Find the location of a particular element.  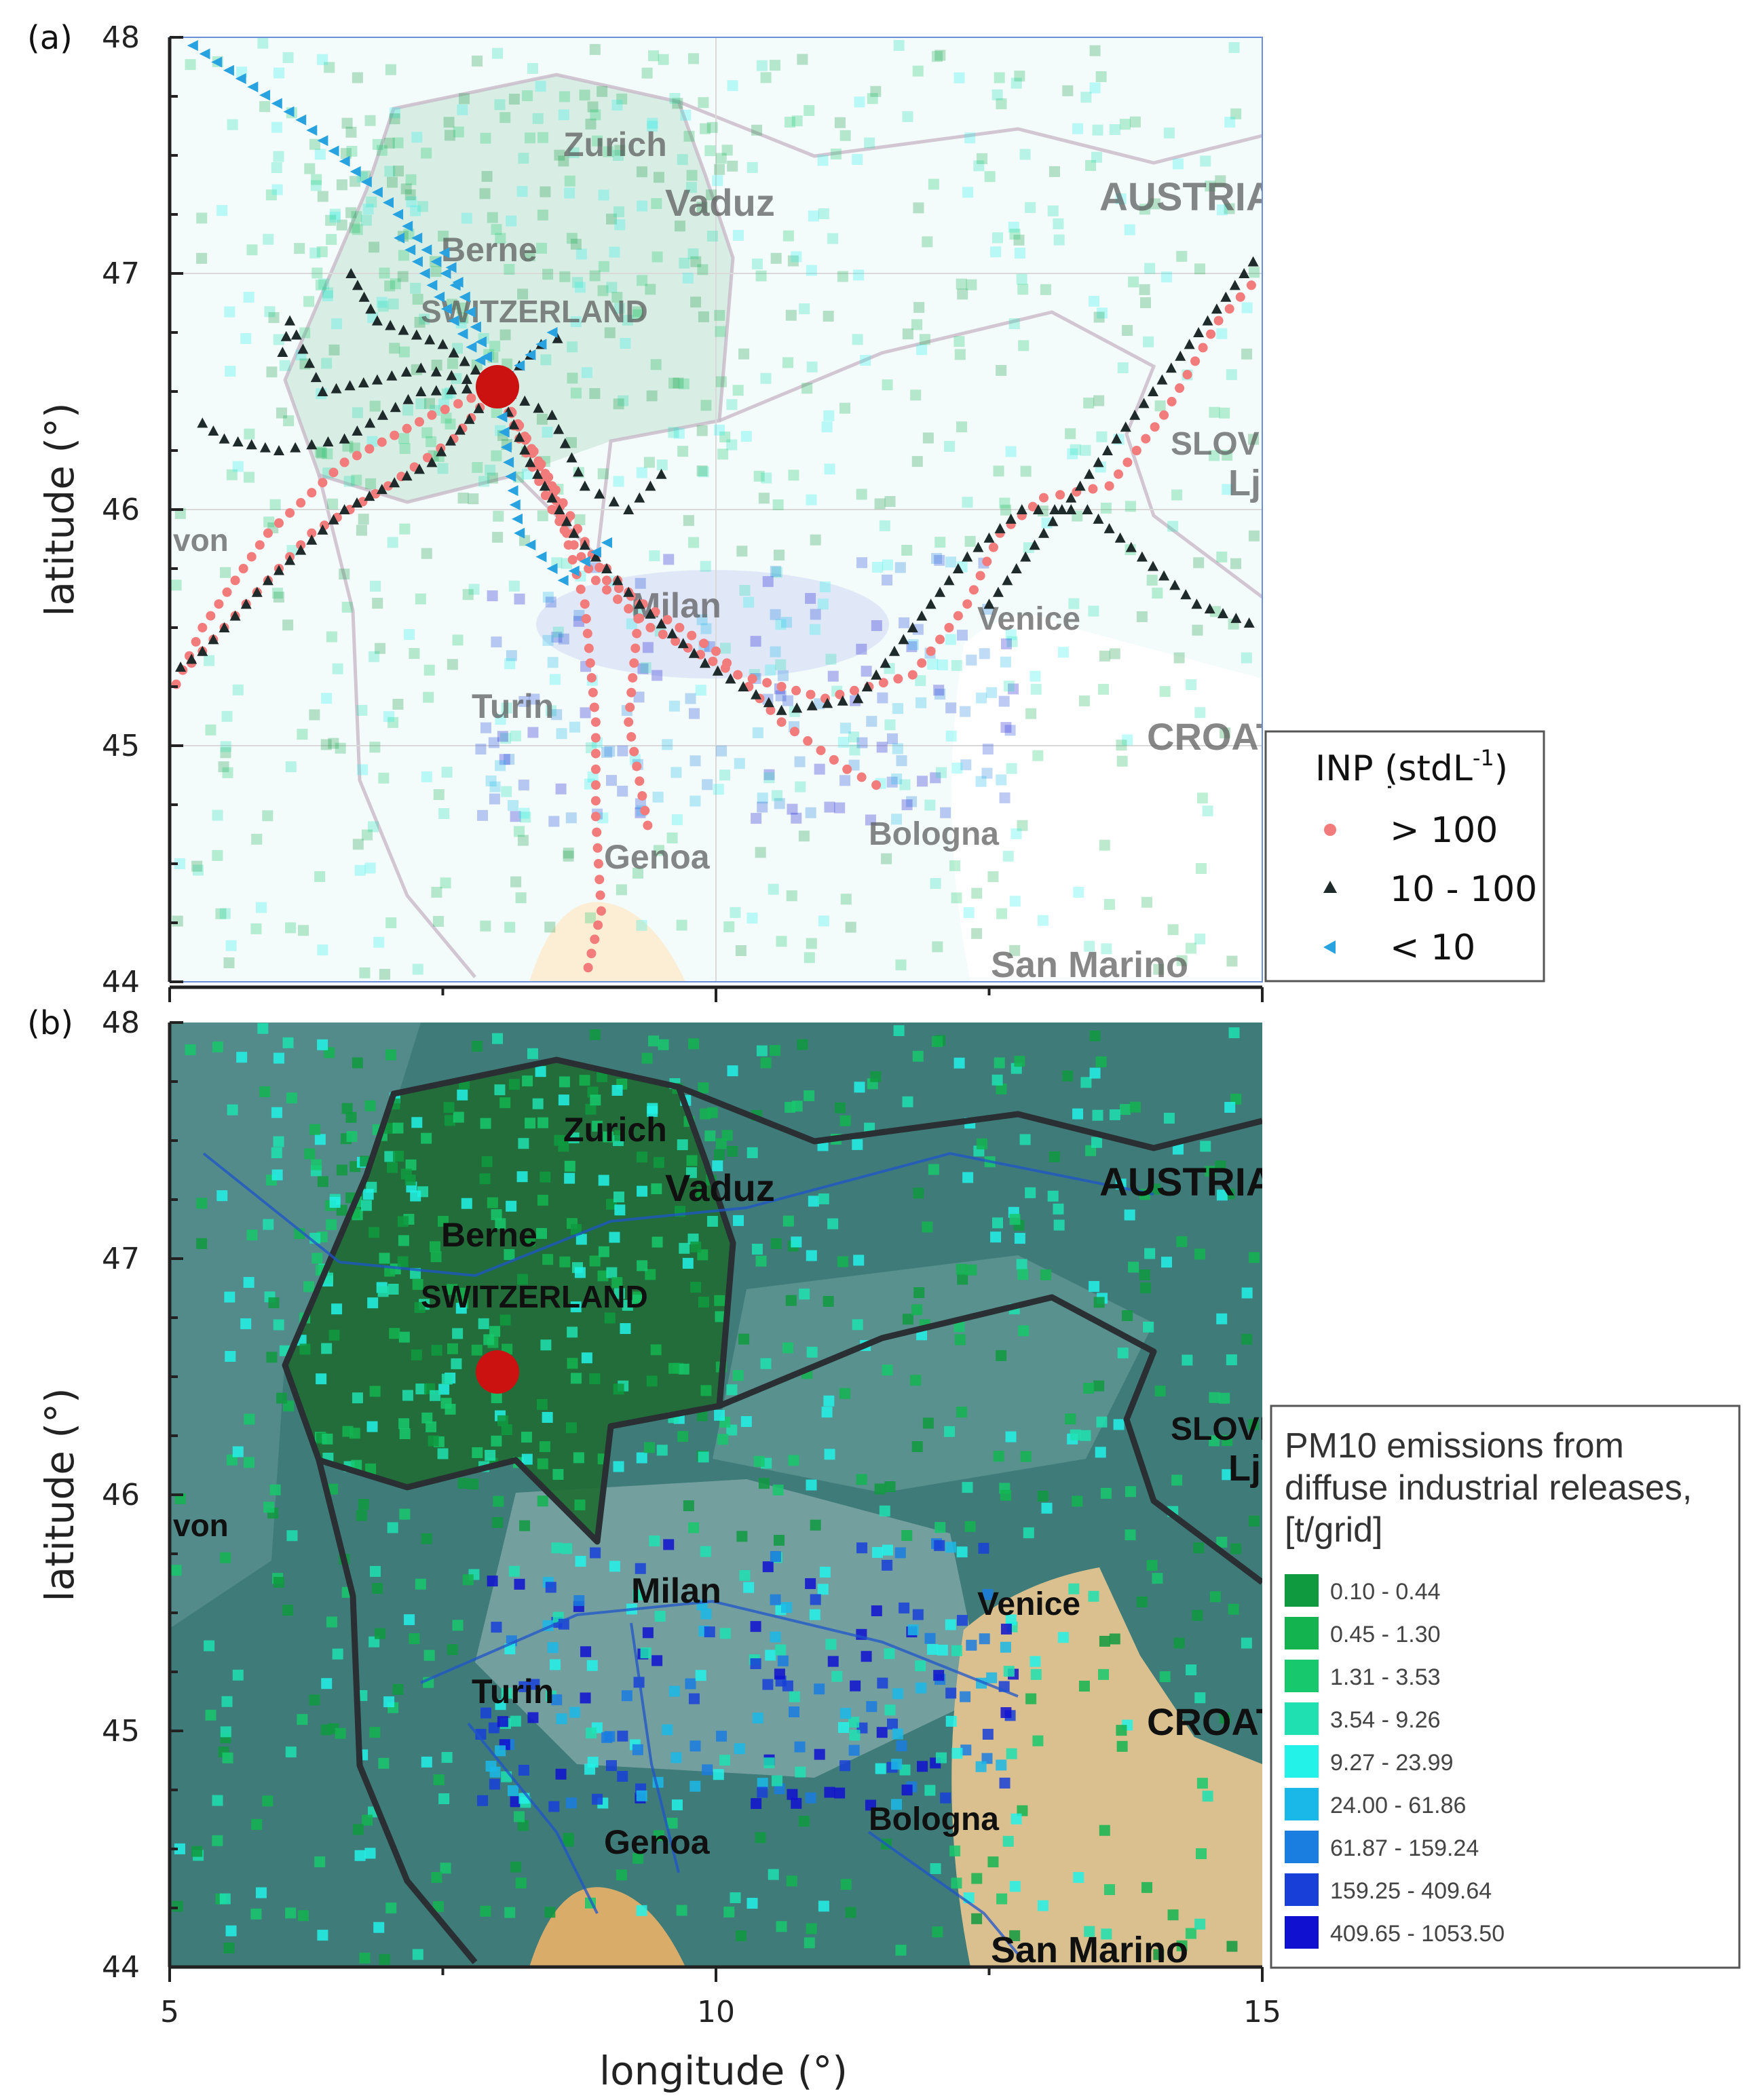

place-lj: Lj is located at coordinates (1244, 483).